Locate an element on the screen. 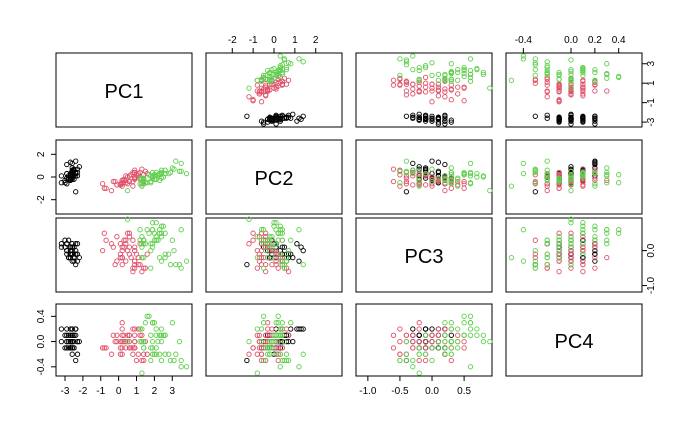  panel-frame-pc3-pc3 is located at coordinates (424, 255).